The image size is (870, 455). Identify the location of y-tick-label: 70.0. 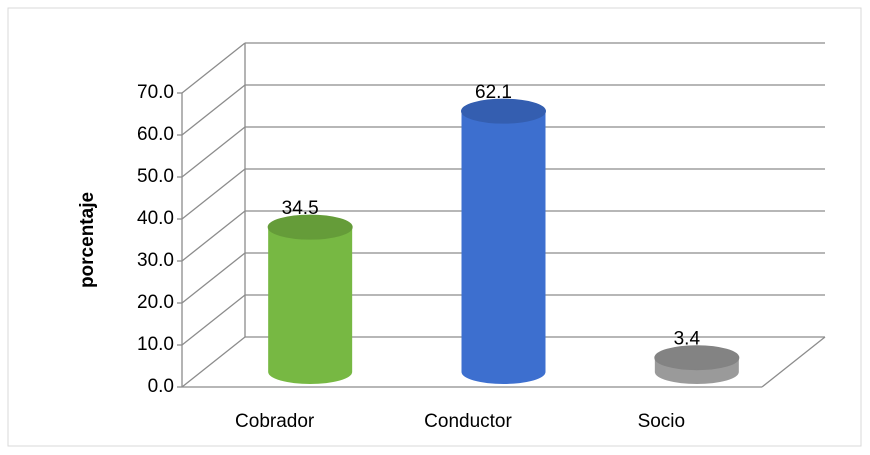
(155, 92).